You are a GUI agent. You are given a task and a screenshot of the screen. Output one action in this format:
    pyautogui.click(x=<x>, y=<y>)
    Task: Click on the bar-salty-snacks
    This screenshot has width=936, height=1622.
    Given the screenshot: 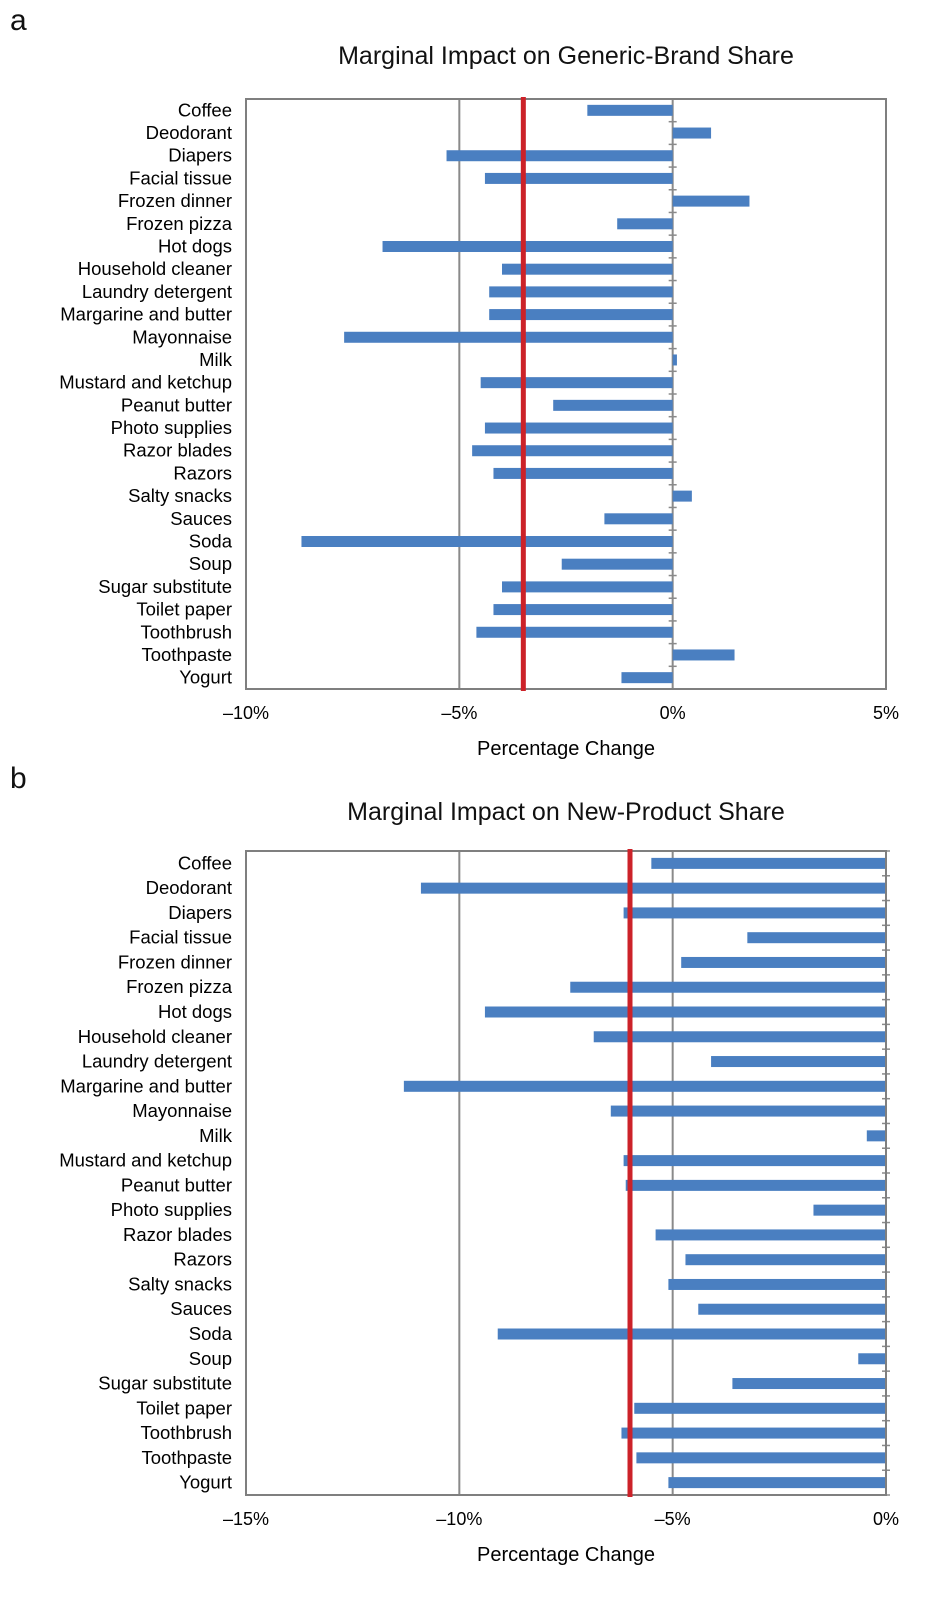 What is the action you would take?
    pyautogui.click(x=682, y=496)
    